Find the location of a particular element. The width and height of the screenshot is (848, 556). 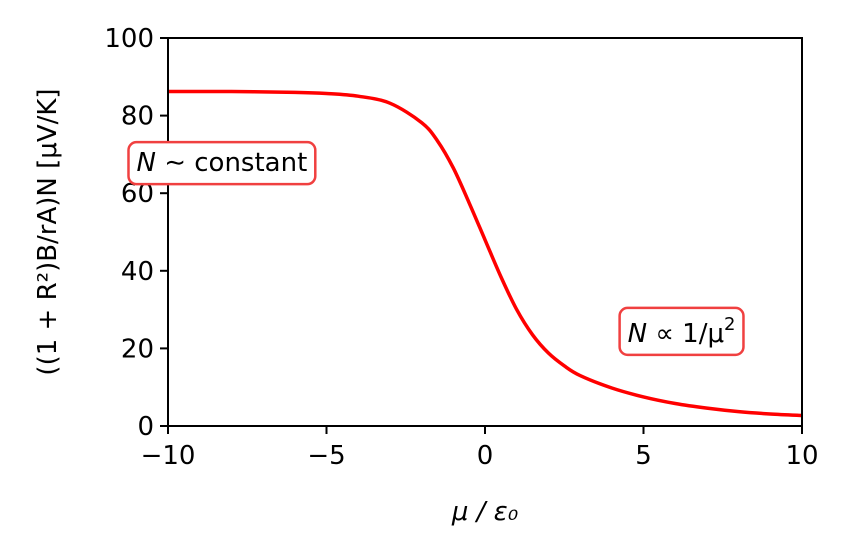

annotation-inverse-box is located at coordinates (681, 331).